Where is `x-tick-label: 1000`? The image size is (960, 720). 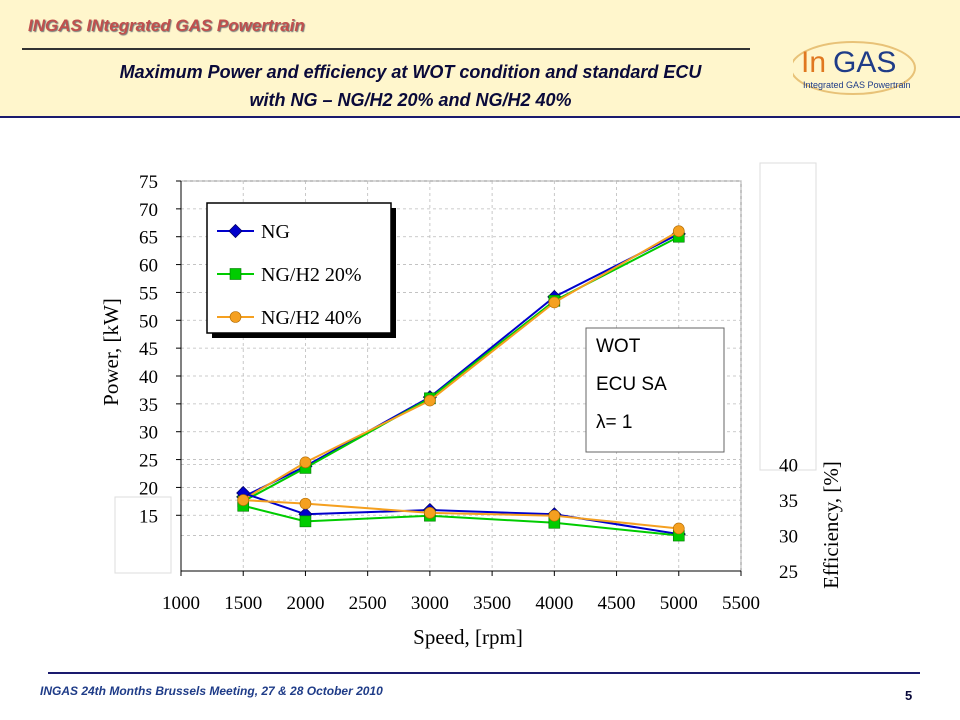
x-tick-label: 1000 is located at coordinates (181, 603).